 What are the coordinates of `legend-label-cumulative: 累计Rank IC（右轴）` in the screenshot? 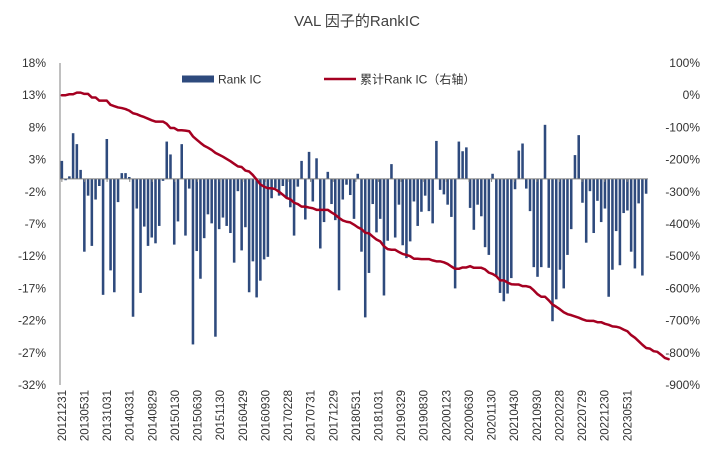 It's located at (417, 79).